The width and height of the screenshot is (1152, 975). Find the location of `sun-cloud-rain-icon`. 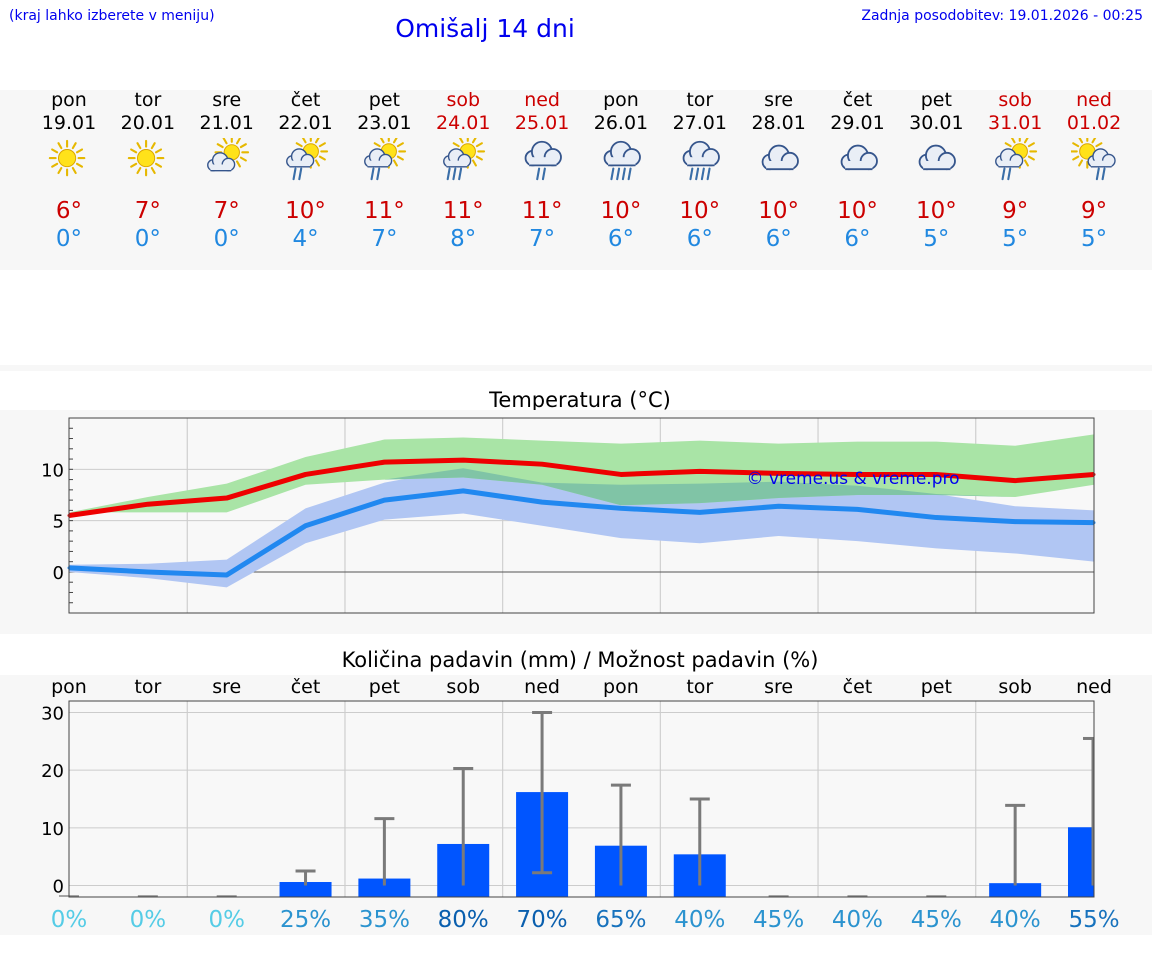

sun-cloud-rain-icon is located at coordinates (1093, 159).